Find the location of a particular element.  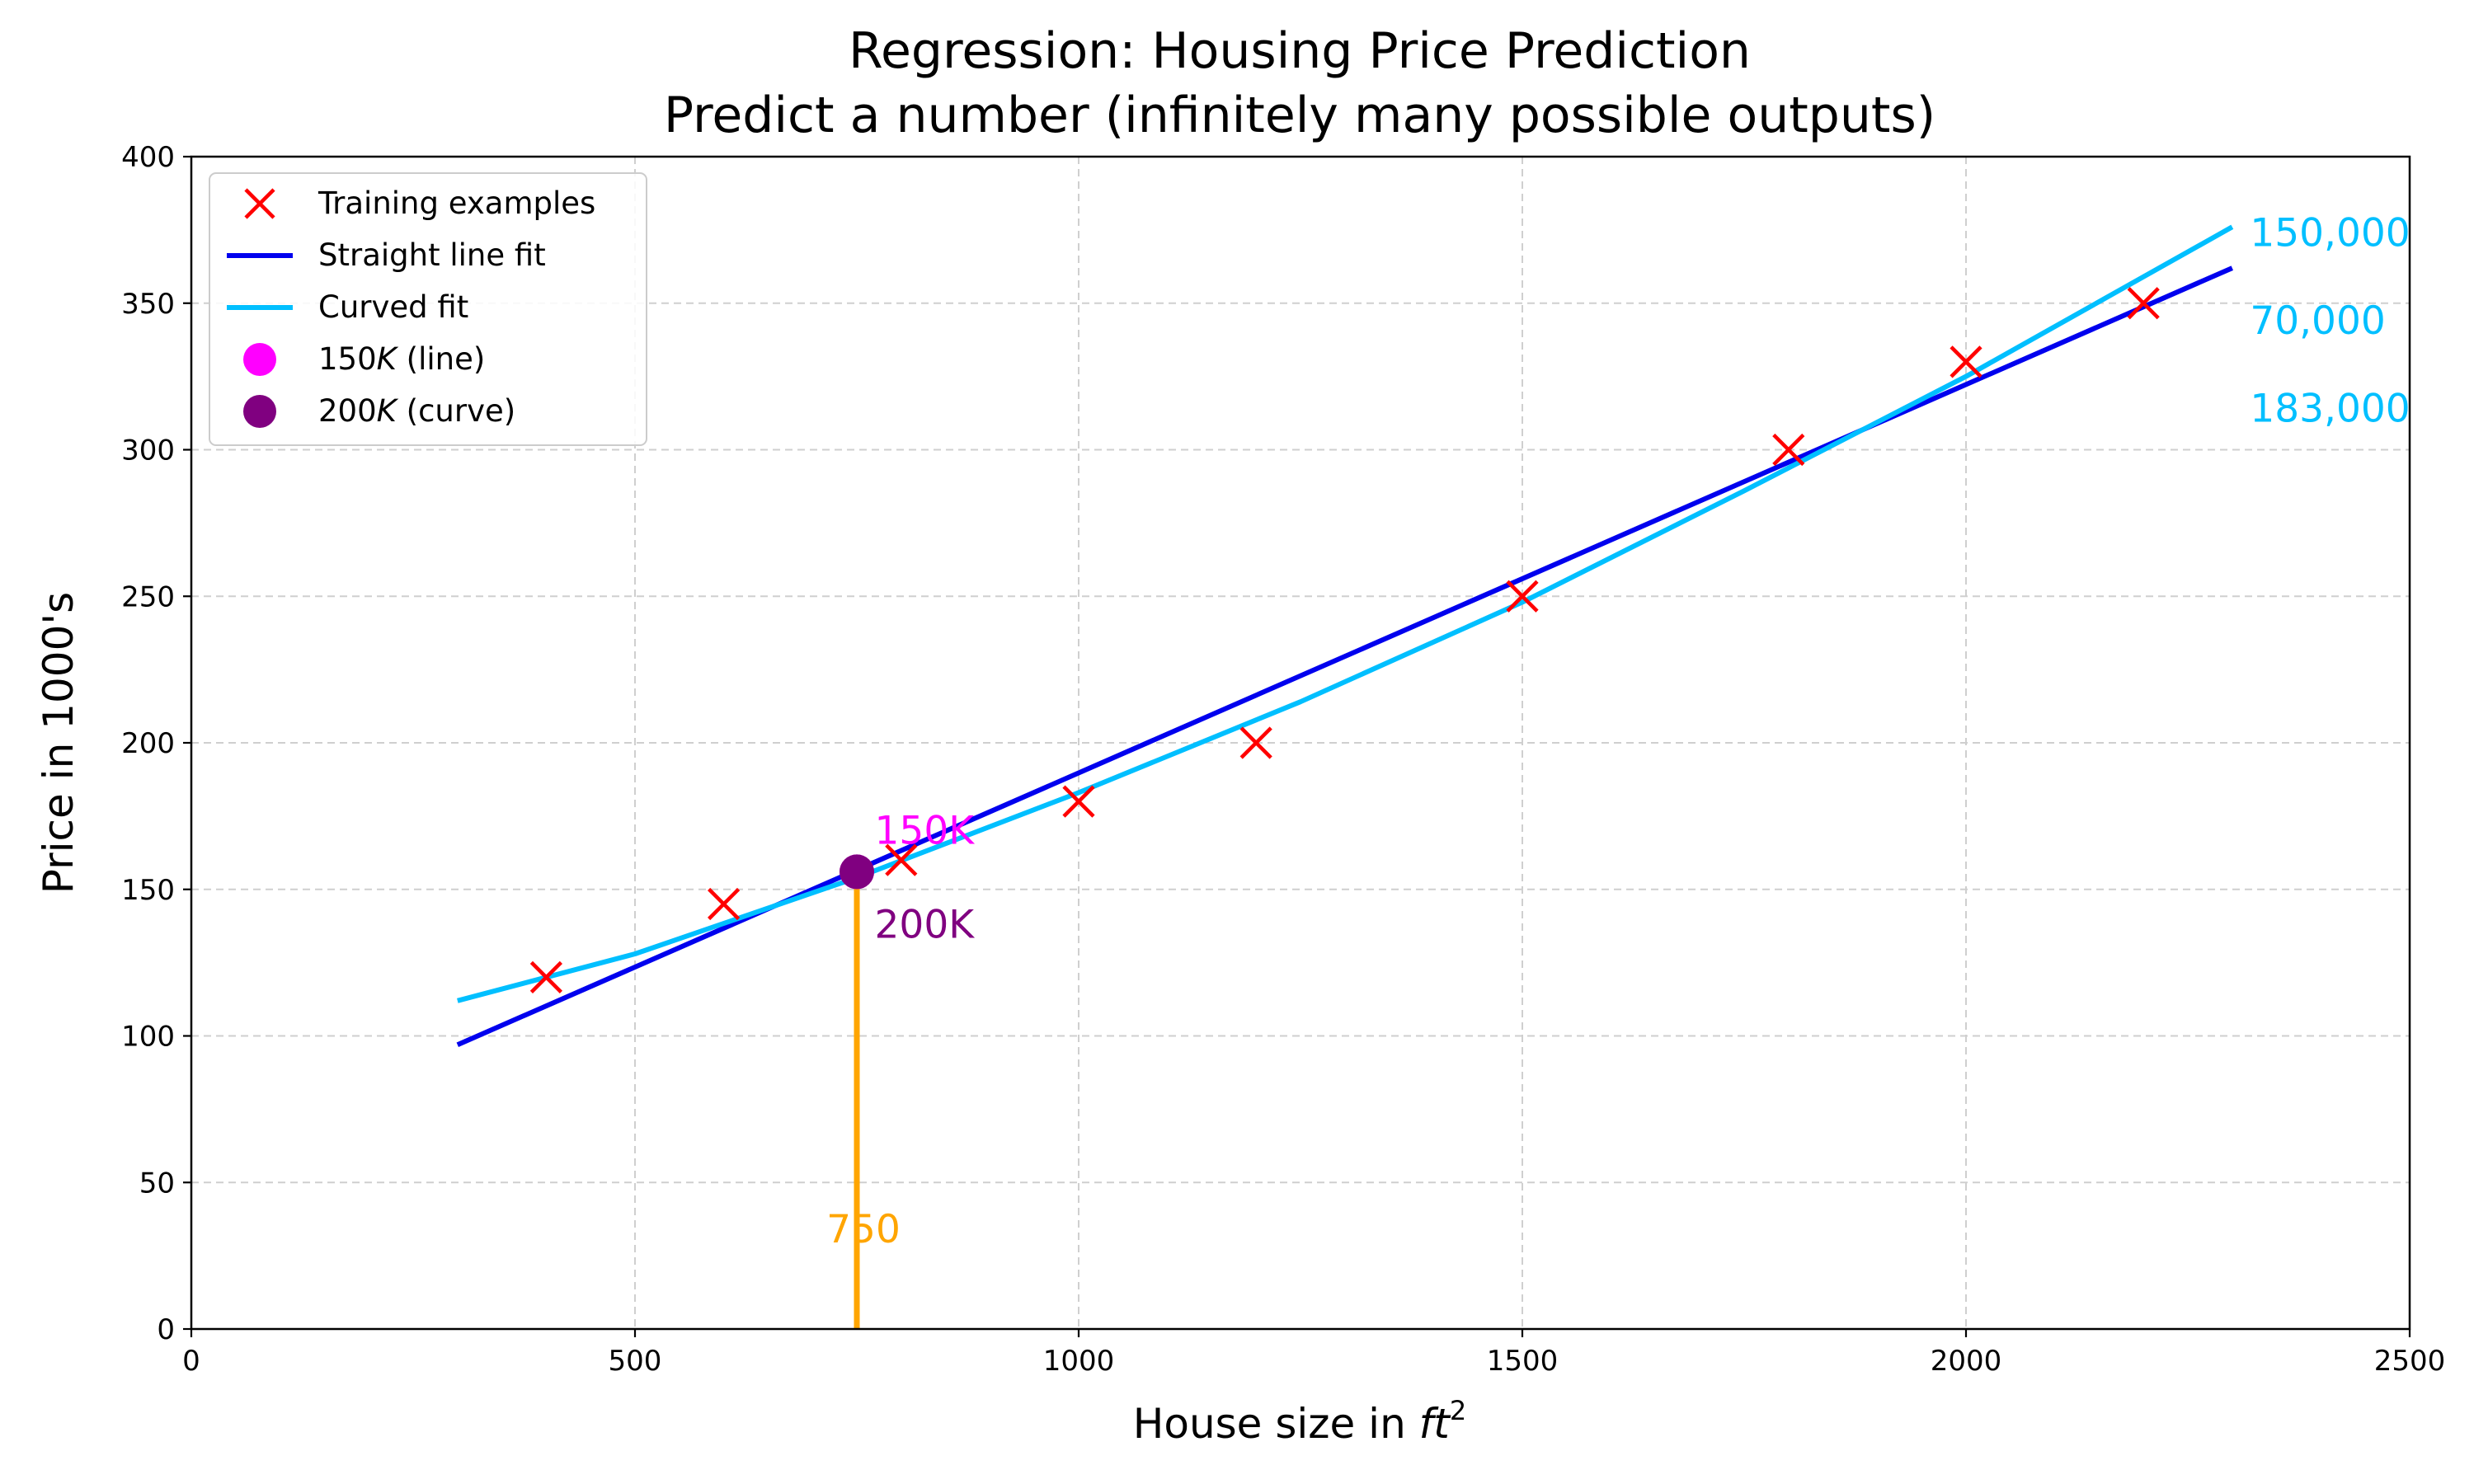

x-axis-label: House size in ft2 is located at coordinates (1299, 1421).